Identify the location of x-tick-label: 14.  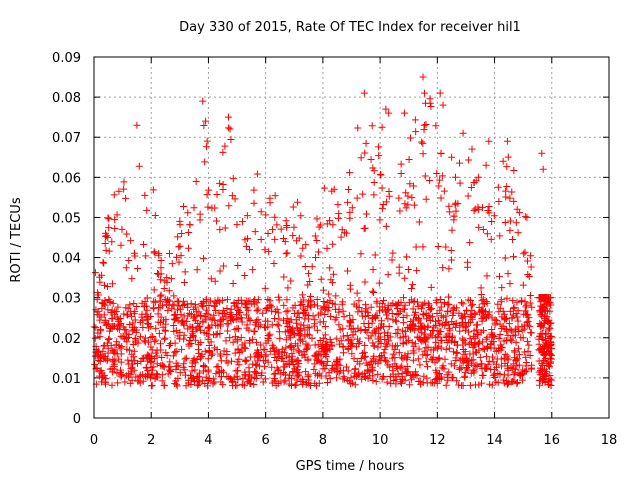
(494, 440).